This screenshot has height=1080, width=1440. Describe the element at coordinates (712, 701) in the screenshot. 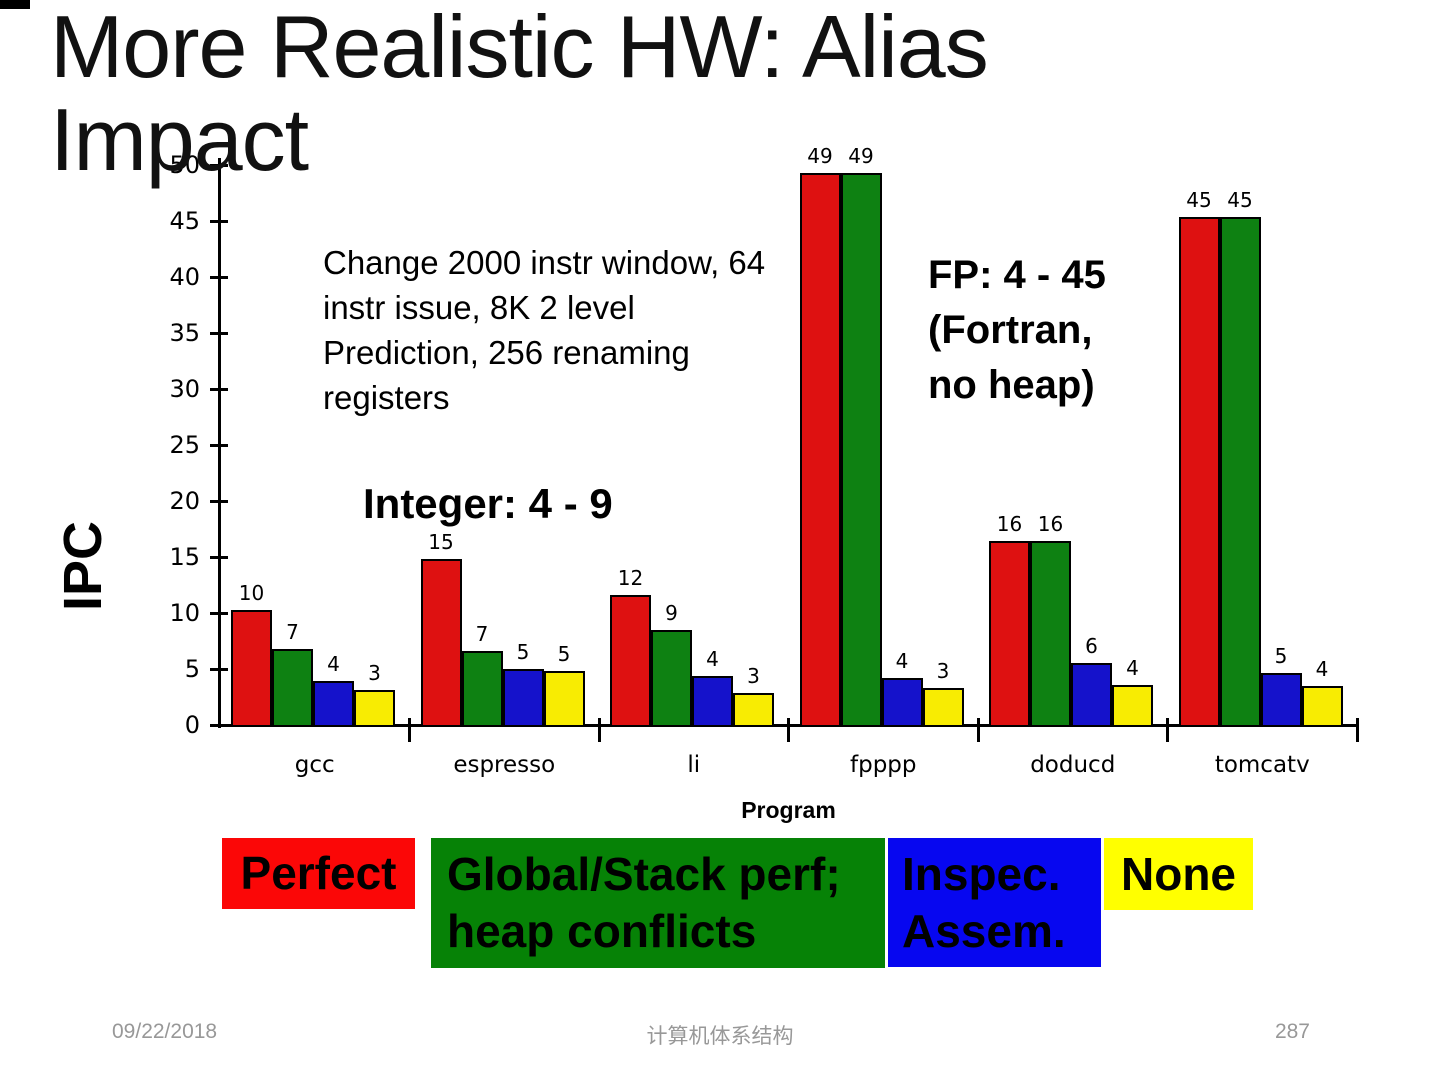

I see `chart-bar-li-s2` at that location.